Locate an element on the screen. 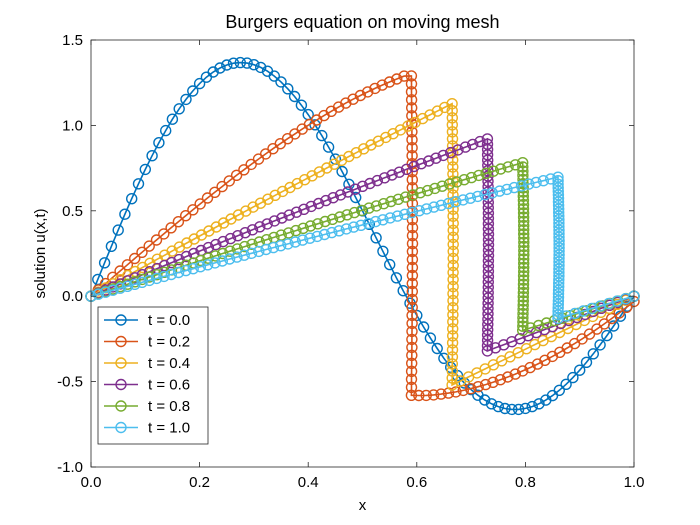  legend-label: t = 1.0 is located at coordinates (169, 428).